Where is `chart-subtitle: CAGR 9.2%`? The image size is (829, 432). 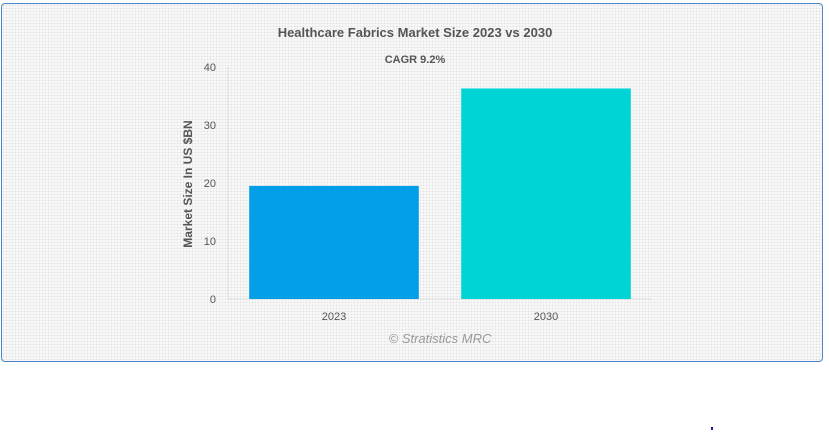 chart-subtitle: CAGR 9.2% is located at coordinates (415, 60).